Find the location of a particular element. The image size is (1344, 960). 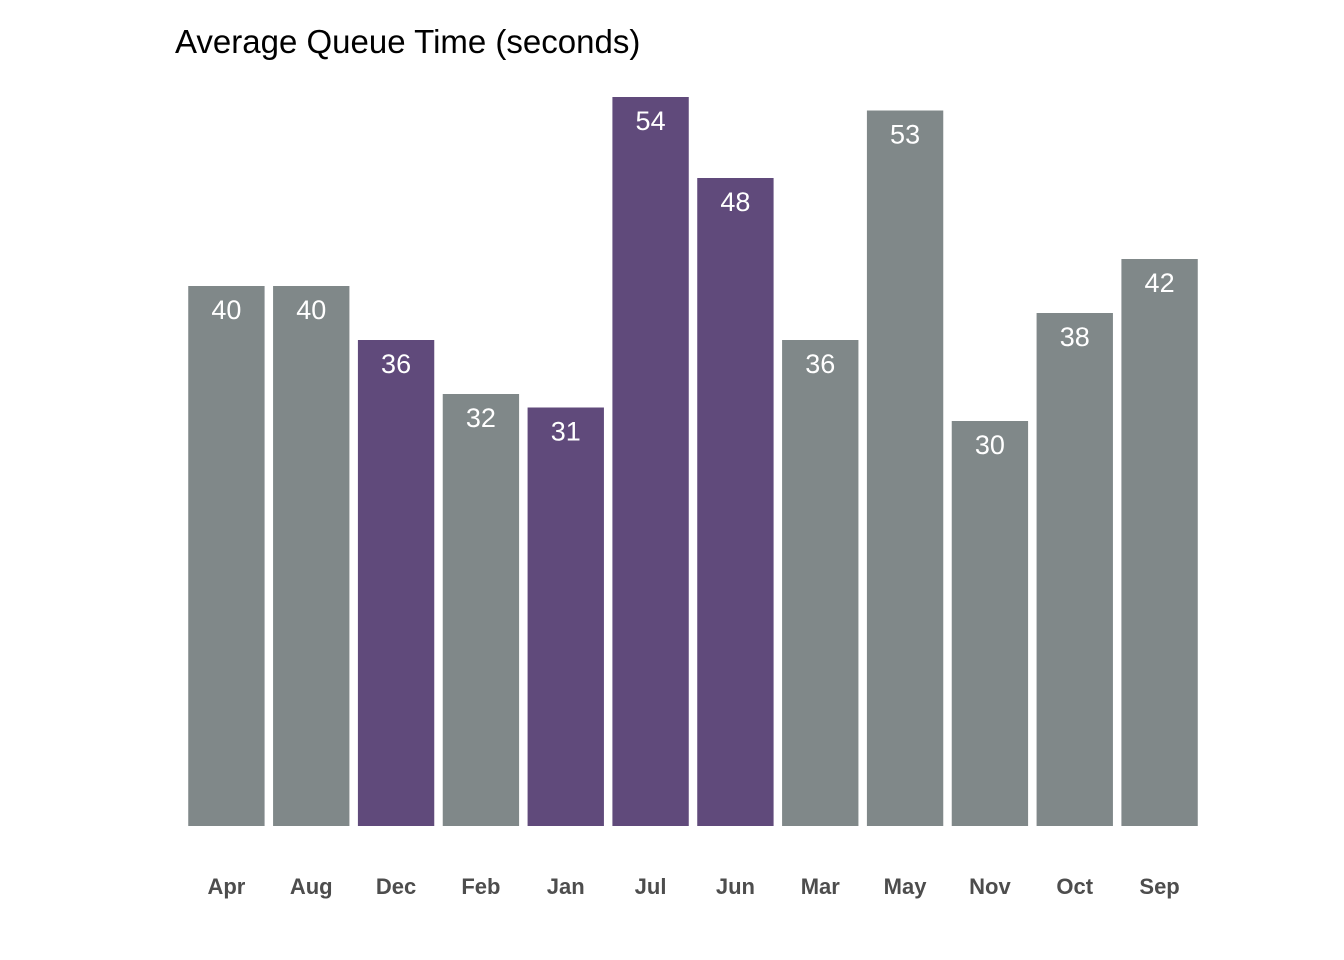

bar-value-label: 53 is located at coordinates (905, 135).